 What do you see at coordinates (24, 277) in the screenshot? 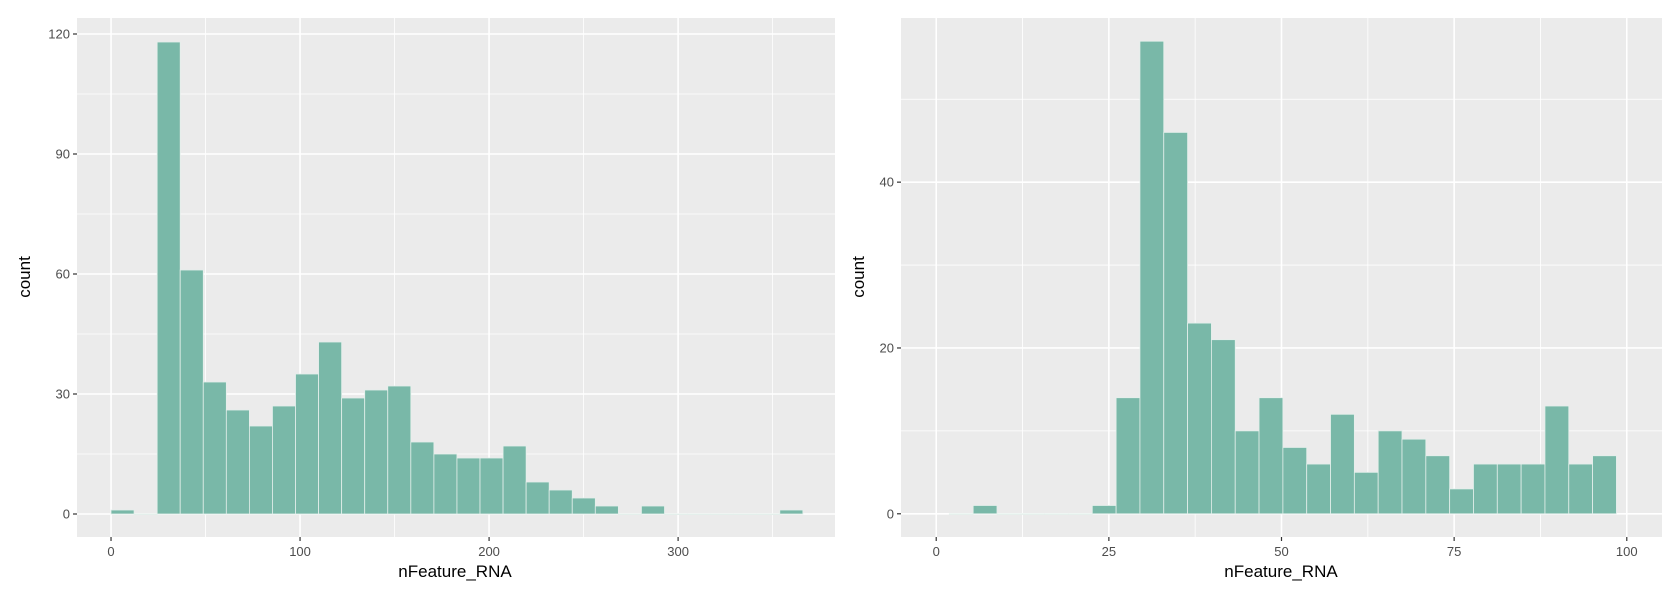
I see `left-y-axis-title: count` at bounding box center [24, 277].